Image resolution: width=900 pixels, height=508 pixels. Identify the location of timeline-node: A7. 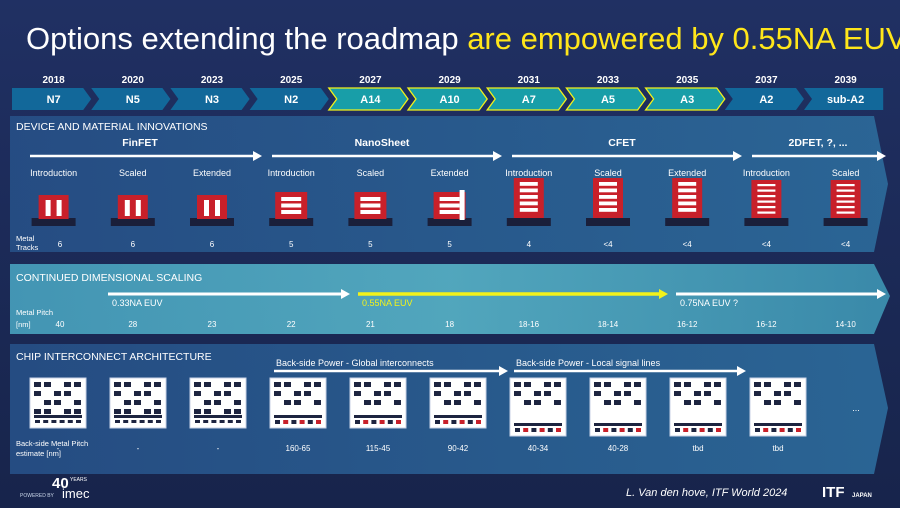
(529, 100).